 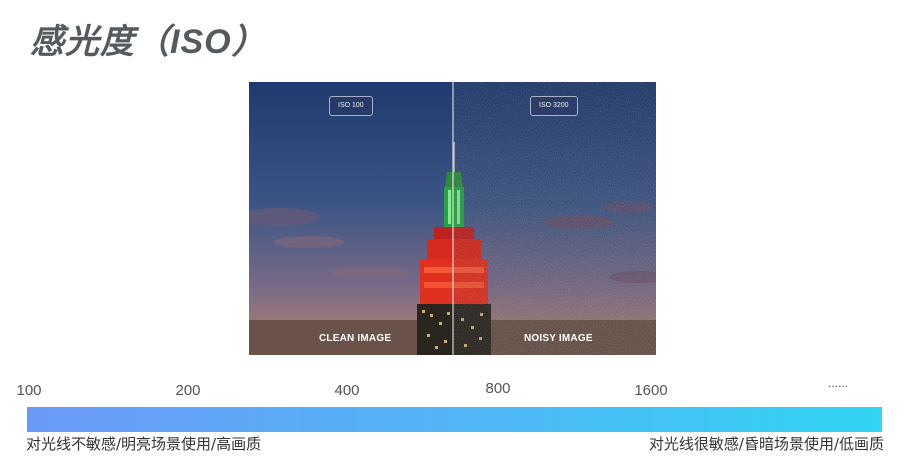 What do you see at coordinates (558, 338) in the screenshot?
I see `noisy-image-caption: NOISY IMAGE` at bounding box center [558, 338].